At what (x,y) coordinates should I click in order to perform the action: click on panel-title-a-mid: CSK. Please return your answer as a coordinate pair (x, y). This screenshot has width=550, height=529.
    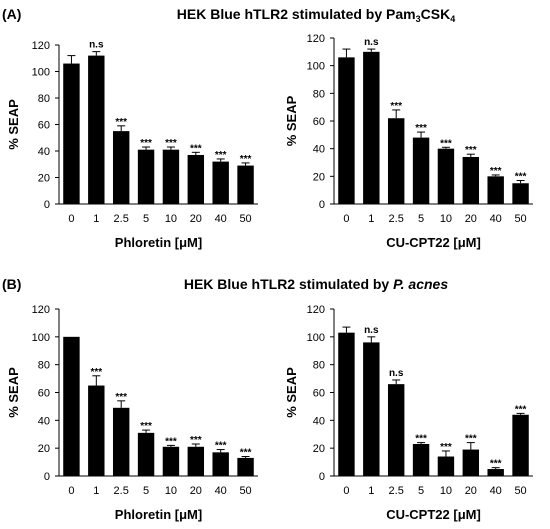
    Looking at the image, I should click on (436, 14).